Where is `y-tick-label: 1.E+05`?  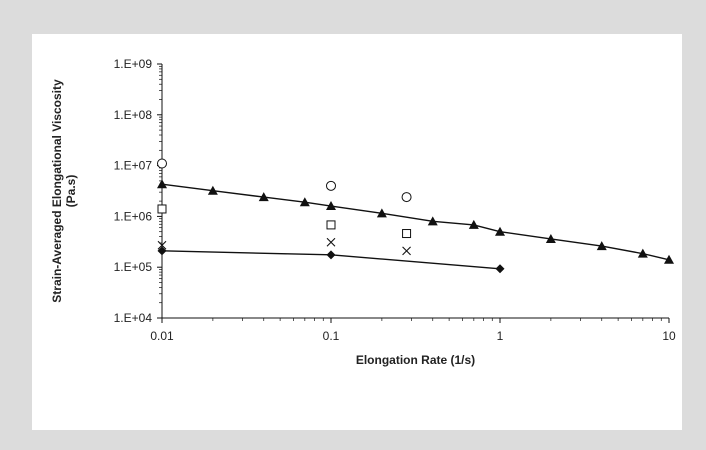
y-tick-label: 1.E+05 is located at coordinates (133, 267).